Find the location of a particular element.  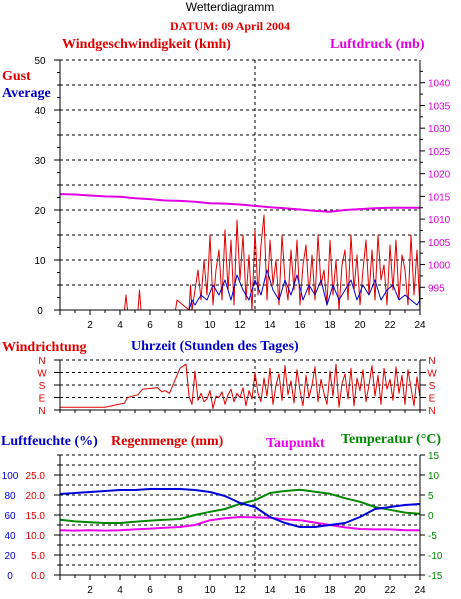

wind-y-tick-label: 50 is located at coordinates (40, 61).